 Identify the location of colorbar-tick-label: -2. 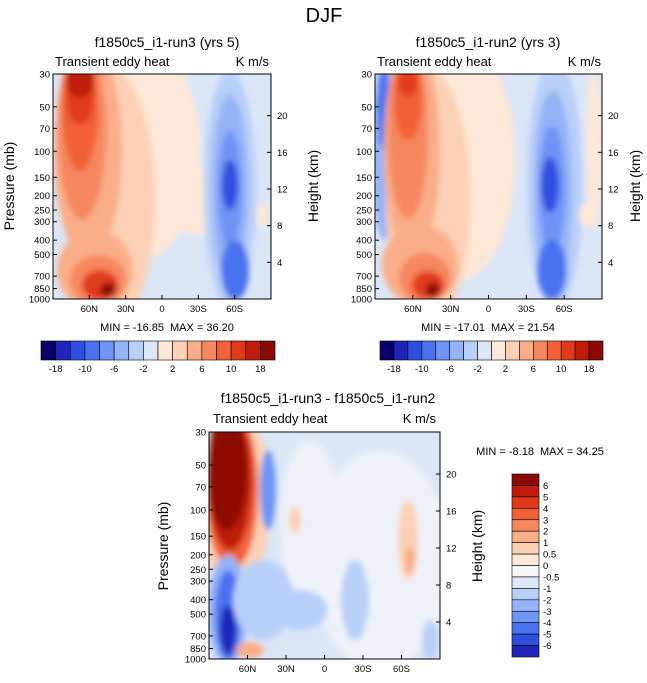
(477, 369).